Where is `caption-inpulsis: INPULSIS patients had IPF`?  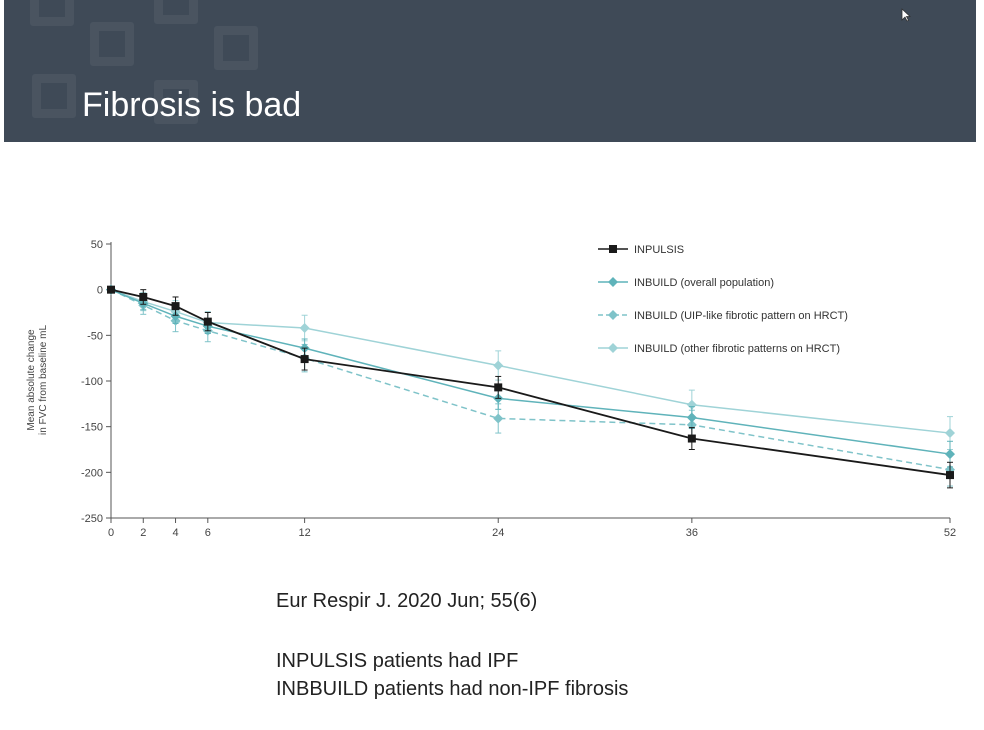
caption-inpulsis: INPULSIS patients had IPF is located at coordinates (397, 661).